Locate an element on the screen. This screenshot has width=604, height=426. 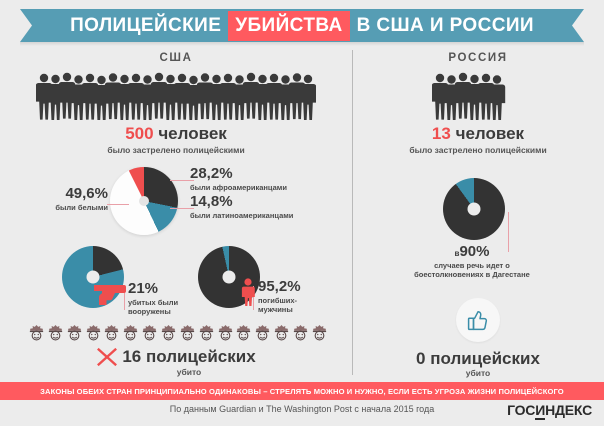
white-desc: были белыми is located at coordinates (81, 207).